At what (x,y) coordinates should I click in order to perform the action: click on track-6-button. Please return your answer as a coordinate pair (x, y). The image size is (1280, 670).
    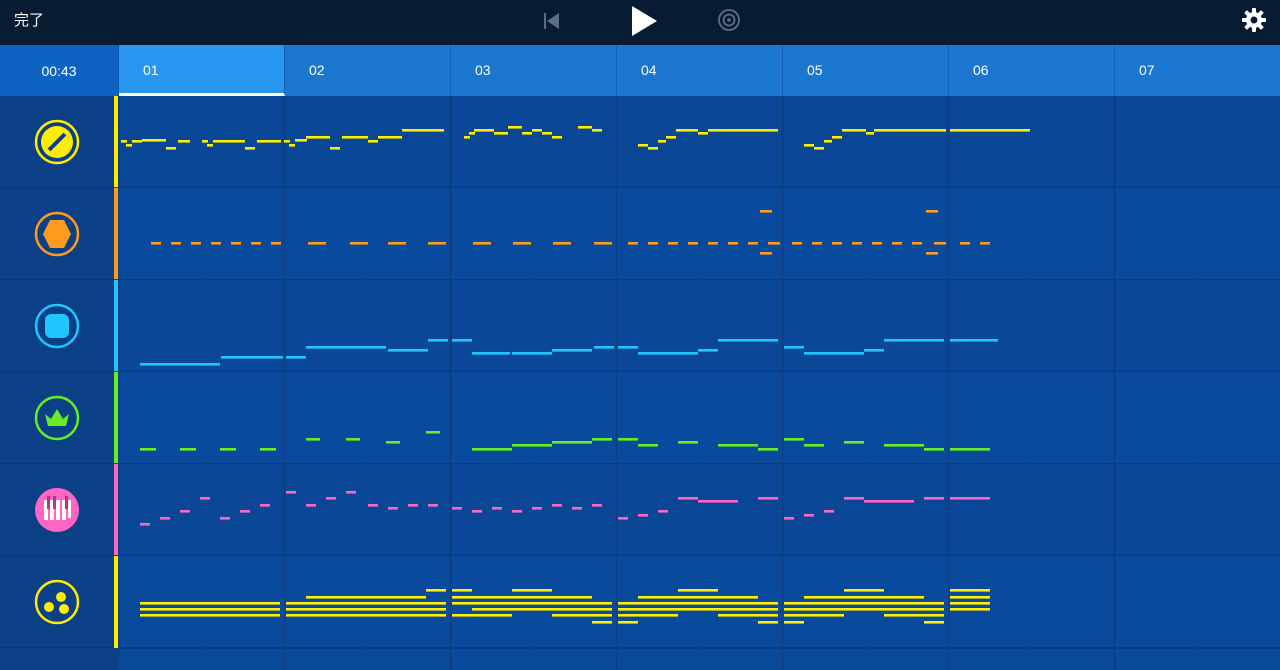
    Looking at the image, I should click on (57, 602).